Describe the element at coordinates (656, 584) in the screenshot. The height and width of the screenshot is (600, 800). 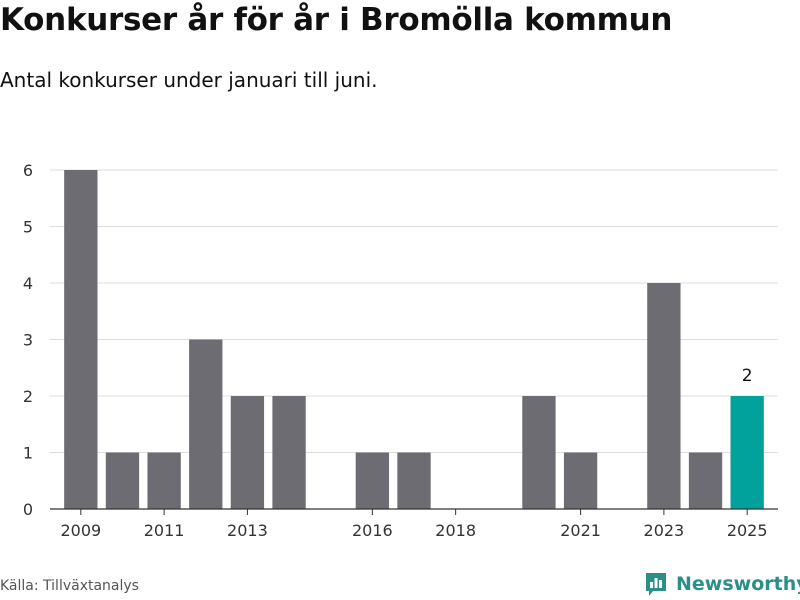
I see `newsworthy-icon` at that location.